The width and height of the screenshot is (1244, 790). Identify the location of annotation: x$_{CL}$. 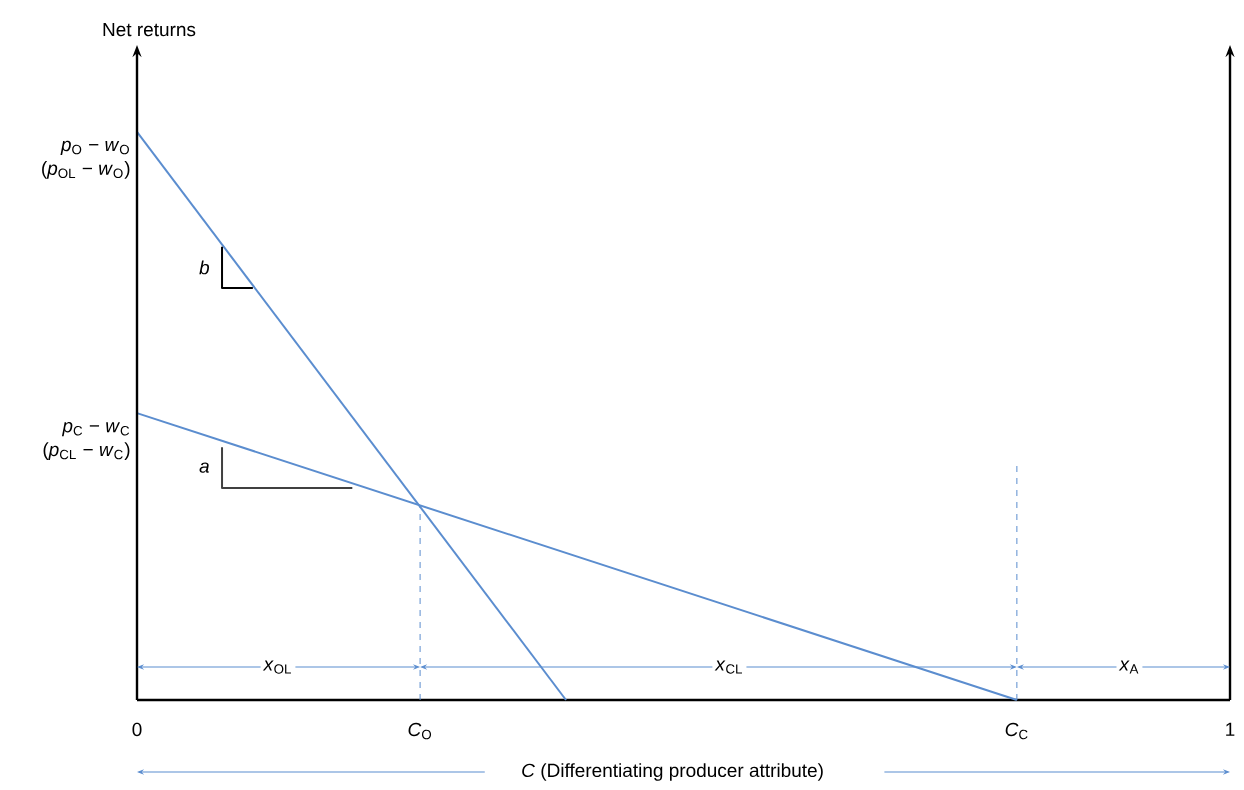
(728, 667).